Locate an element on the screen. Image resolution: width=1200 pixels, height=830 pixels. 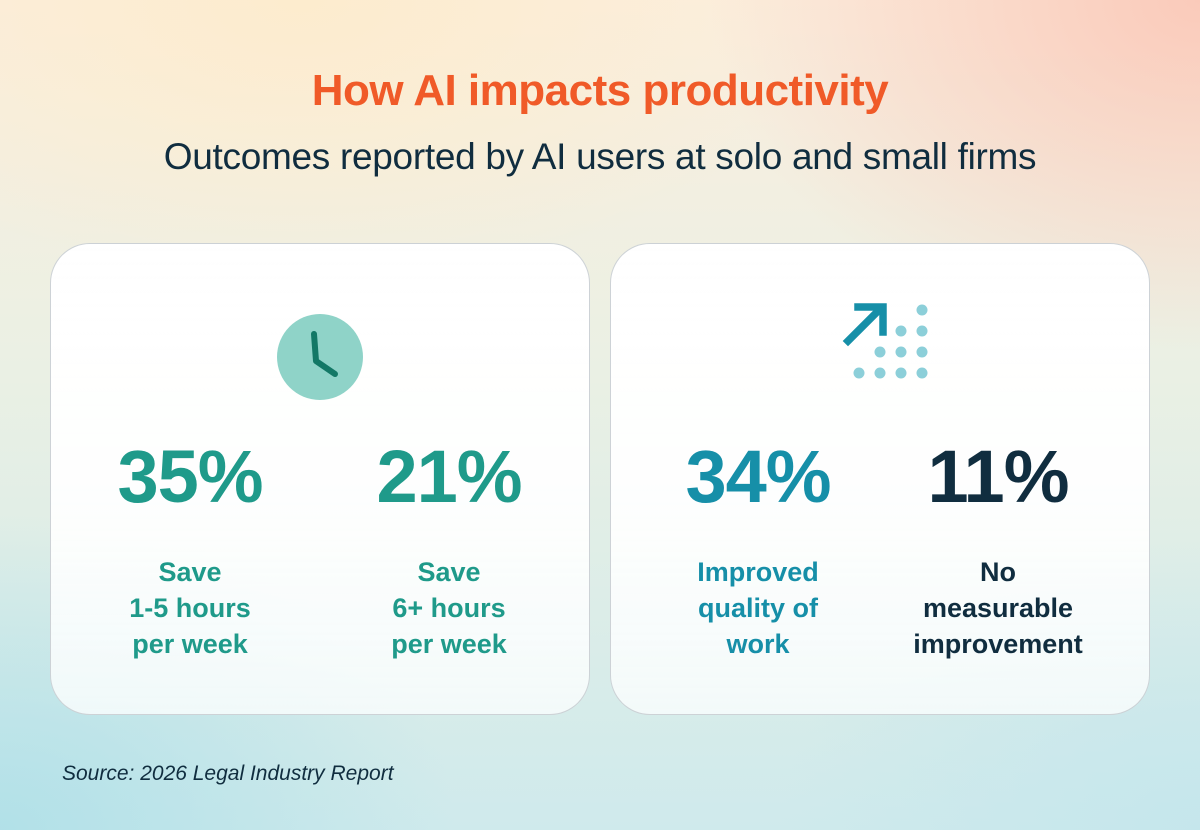
stat-label-line: 1-5 hours is located at coordinates (190, 608).